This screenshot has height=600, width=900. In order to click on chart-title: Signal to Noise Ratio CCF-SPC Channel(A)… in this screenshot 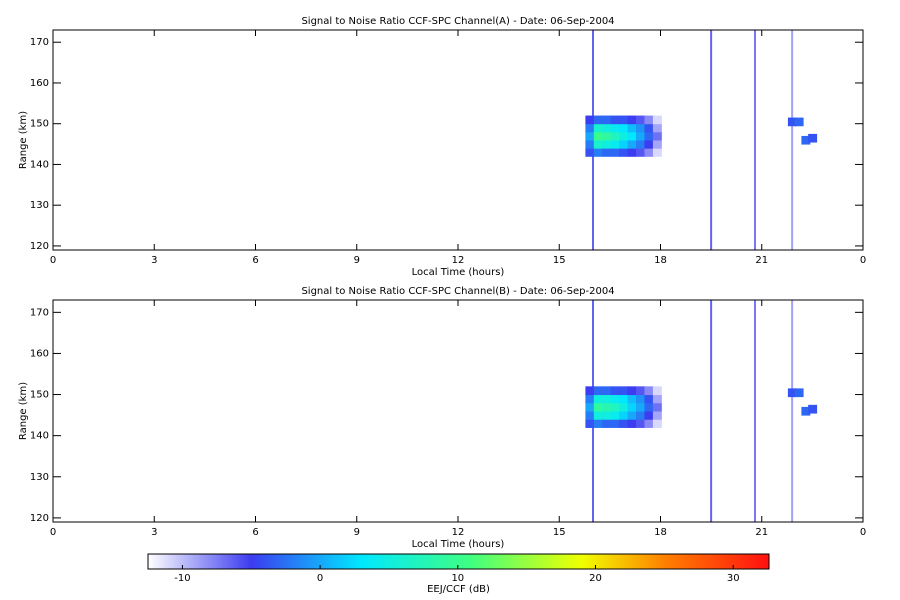, I will do `click(457, 21)`.